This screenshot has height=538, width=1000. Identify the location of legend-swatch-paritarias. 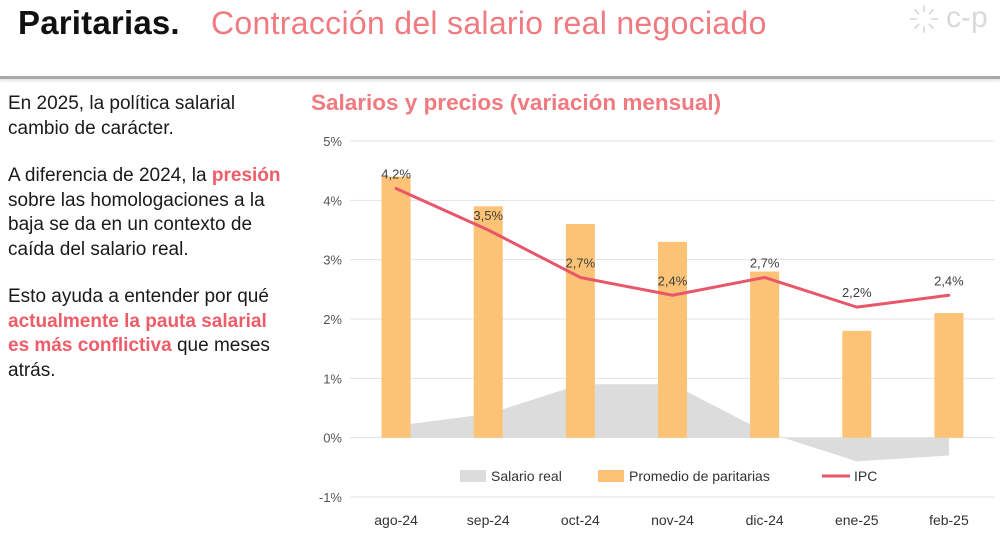
(611, 476).